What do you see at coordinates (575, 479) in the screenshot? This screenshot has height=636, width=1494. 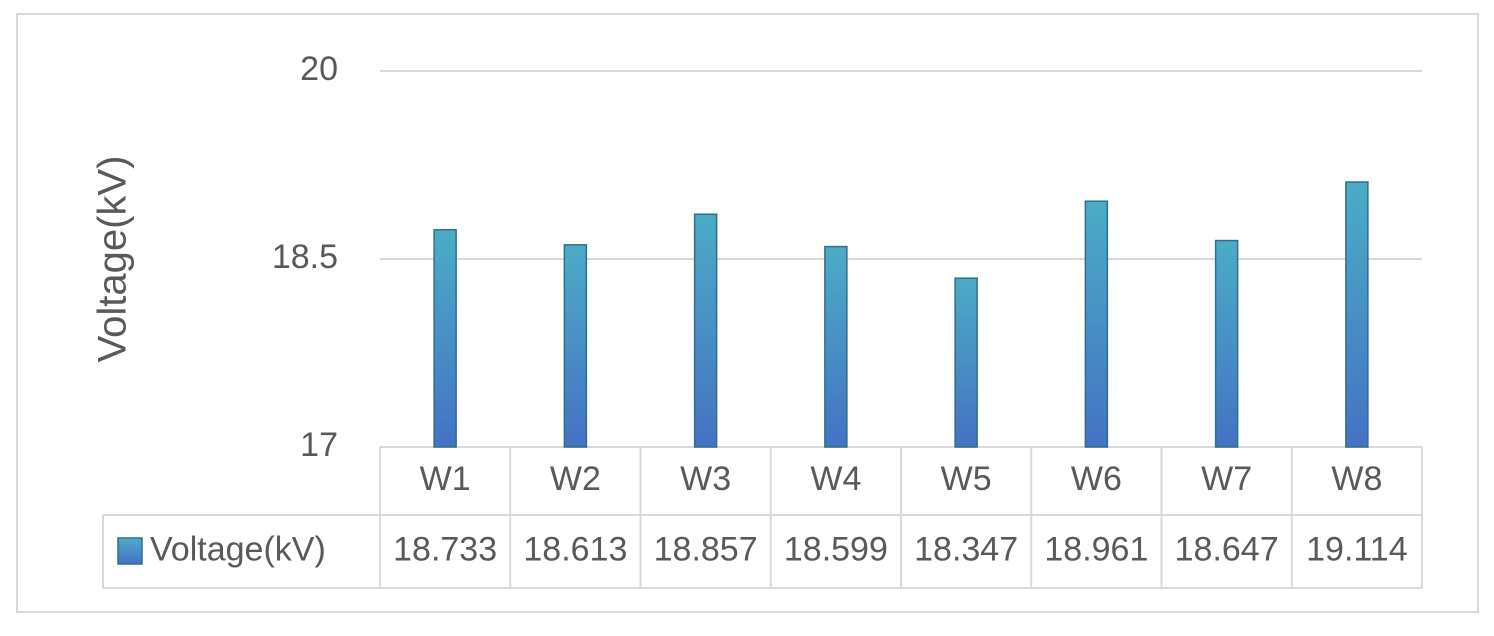 I see `x-tick-label: W2` at bounding box center [575, 479].